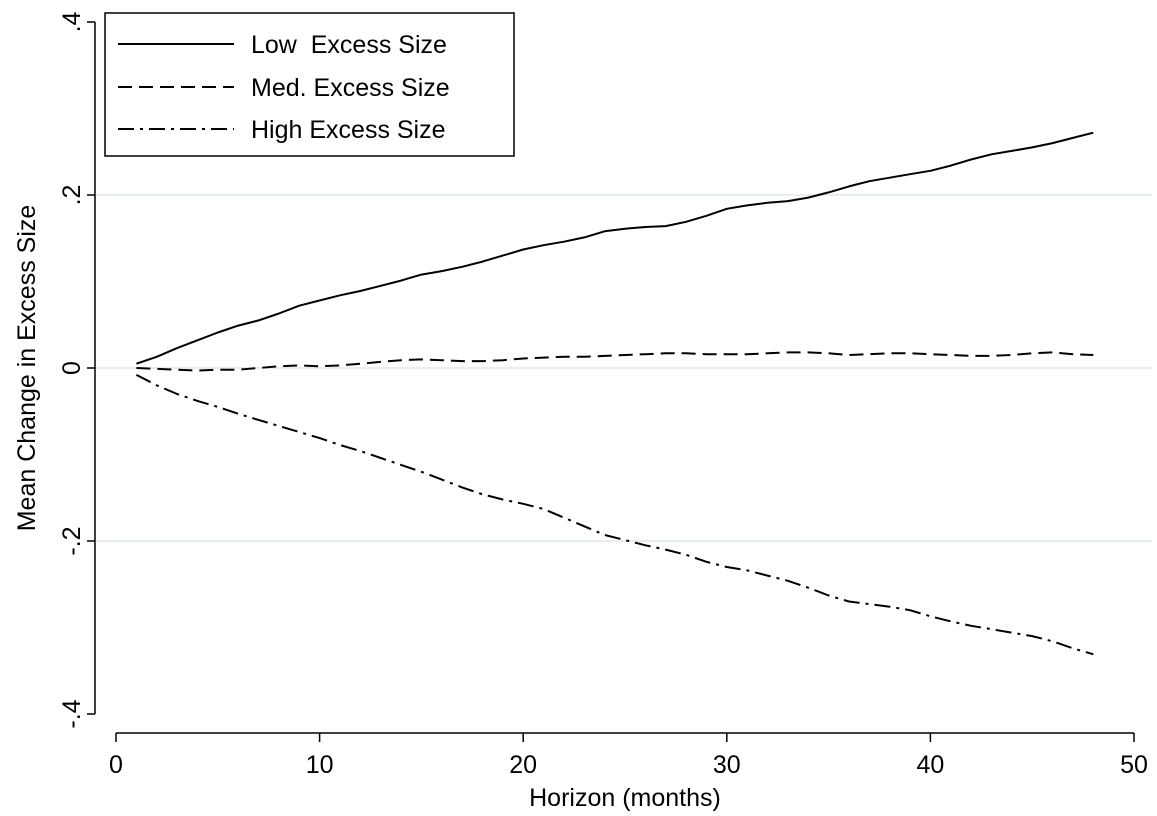 The height and width of the screenshot is (816, 1157). Describe the element at coordinates (625, 798) in the screenshot. I see `x-axis-title: Horizon (months)` at that location.